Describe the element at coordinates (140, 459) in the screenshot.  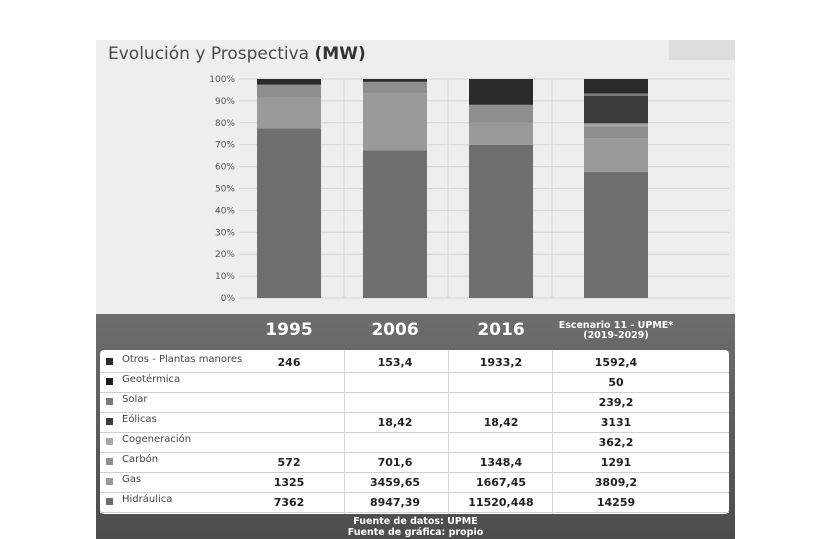
I see `series-label: Carbón` at that location.